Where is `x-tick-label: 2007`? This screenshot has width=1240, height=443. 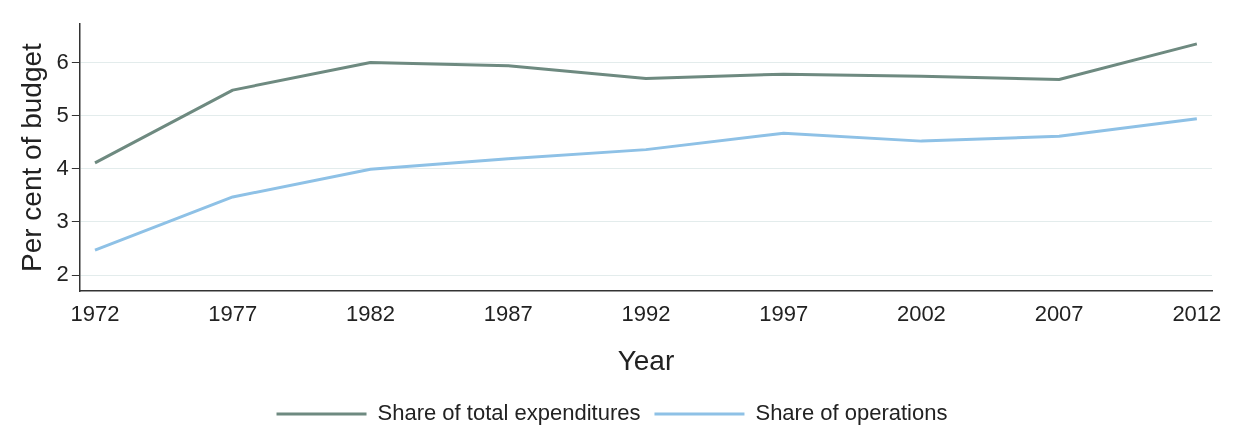 x-tick-label: 2007 is located at coordinates (1059, 314).